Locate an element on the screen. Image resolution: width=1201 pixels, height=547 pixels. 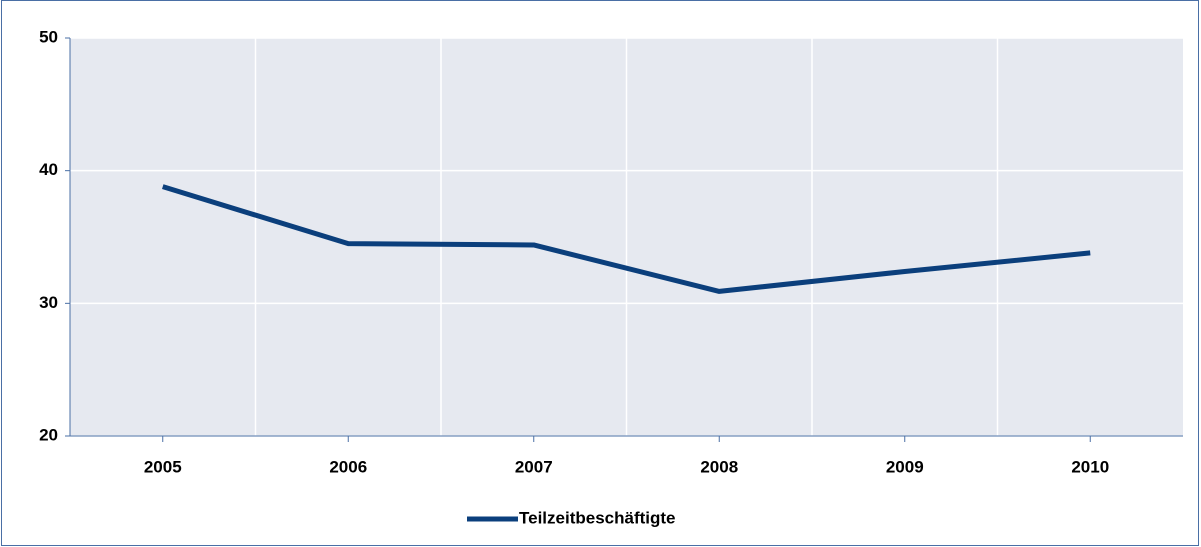
y-tick-label: 30 is located at coordinates (48, 302).